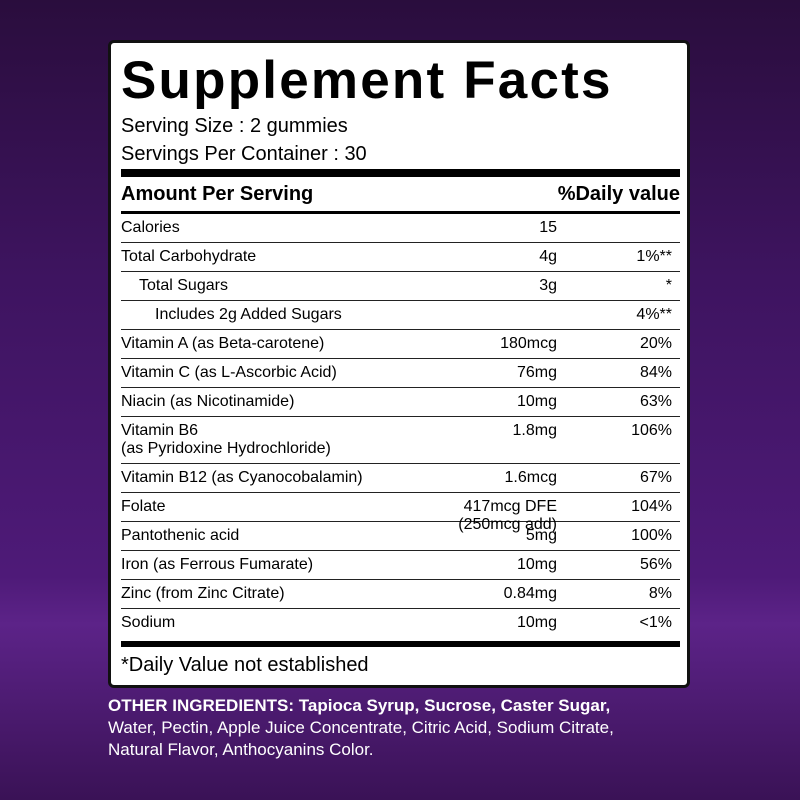 This screenshot has height=800, width=800. I want to click on amount-line: 3g, so click(548, 285).